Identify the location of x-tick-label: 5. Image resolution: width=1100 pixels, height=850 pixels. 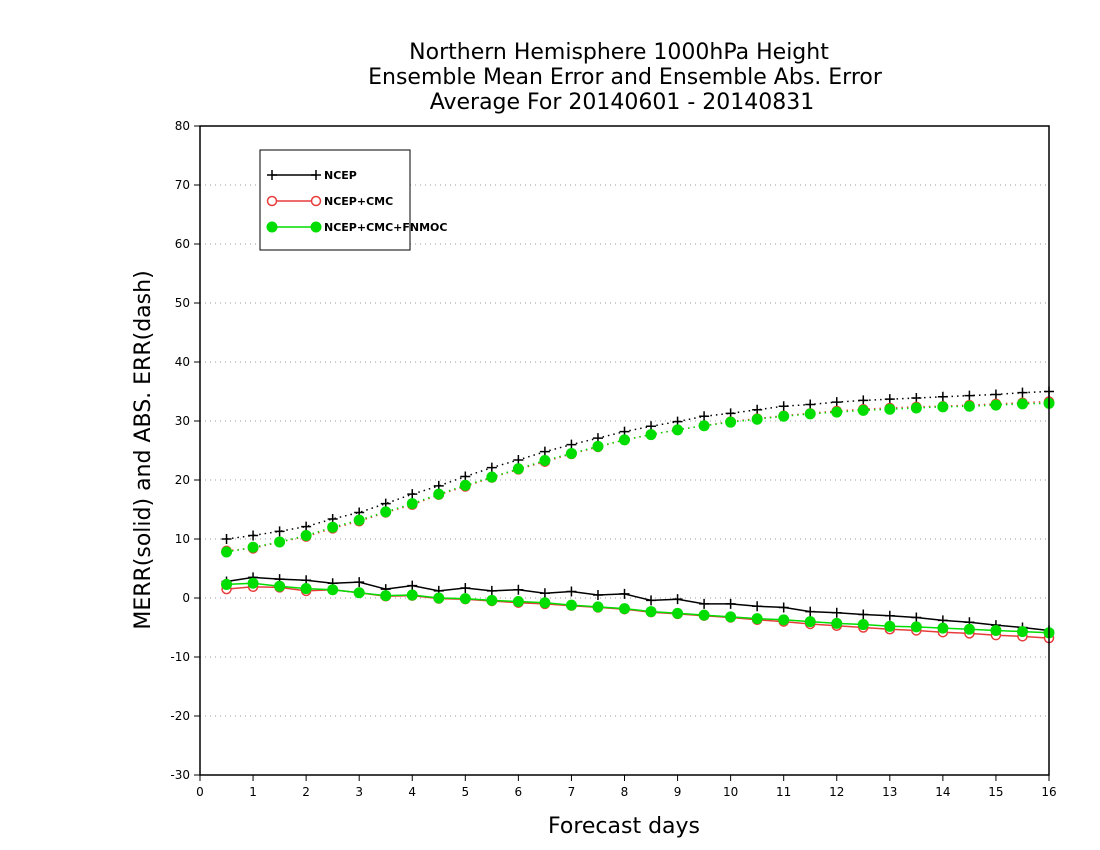
(465, 792).